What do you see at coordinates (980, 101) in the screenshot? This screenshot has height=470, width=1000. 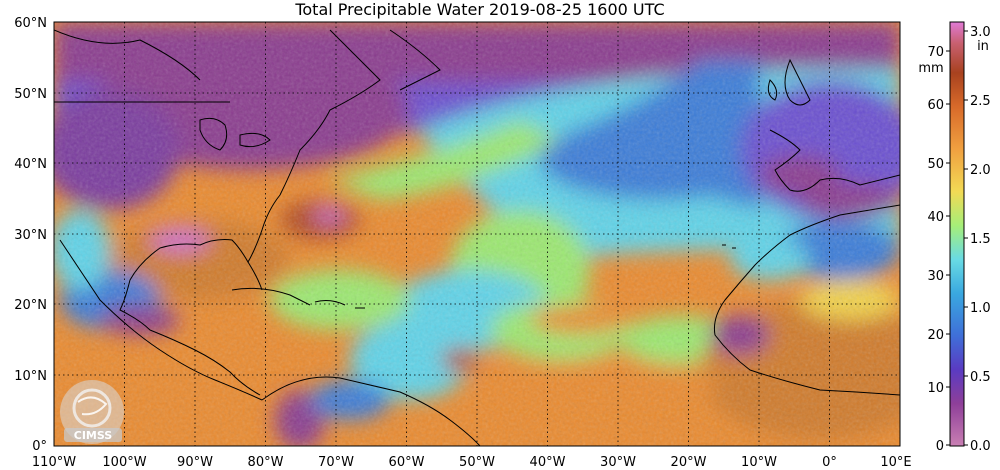 I see `colorbar-in-tick: 2.5` at bounding box center [980, 101].